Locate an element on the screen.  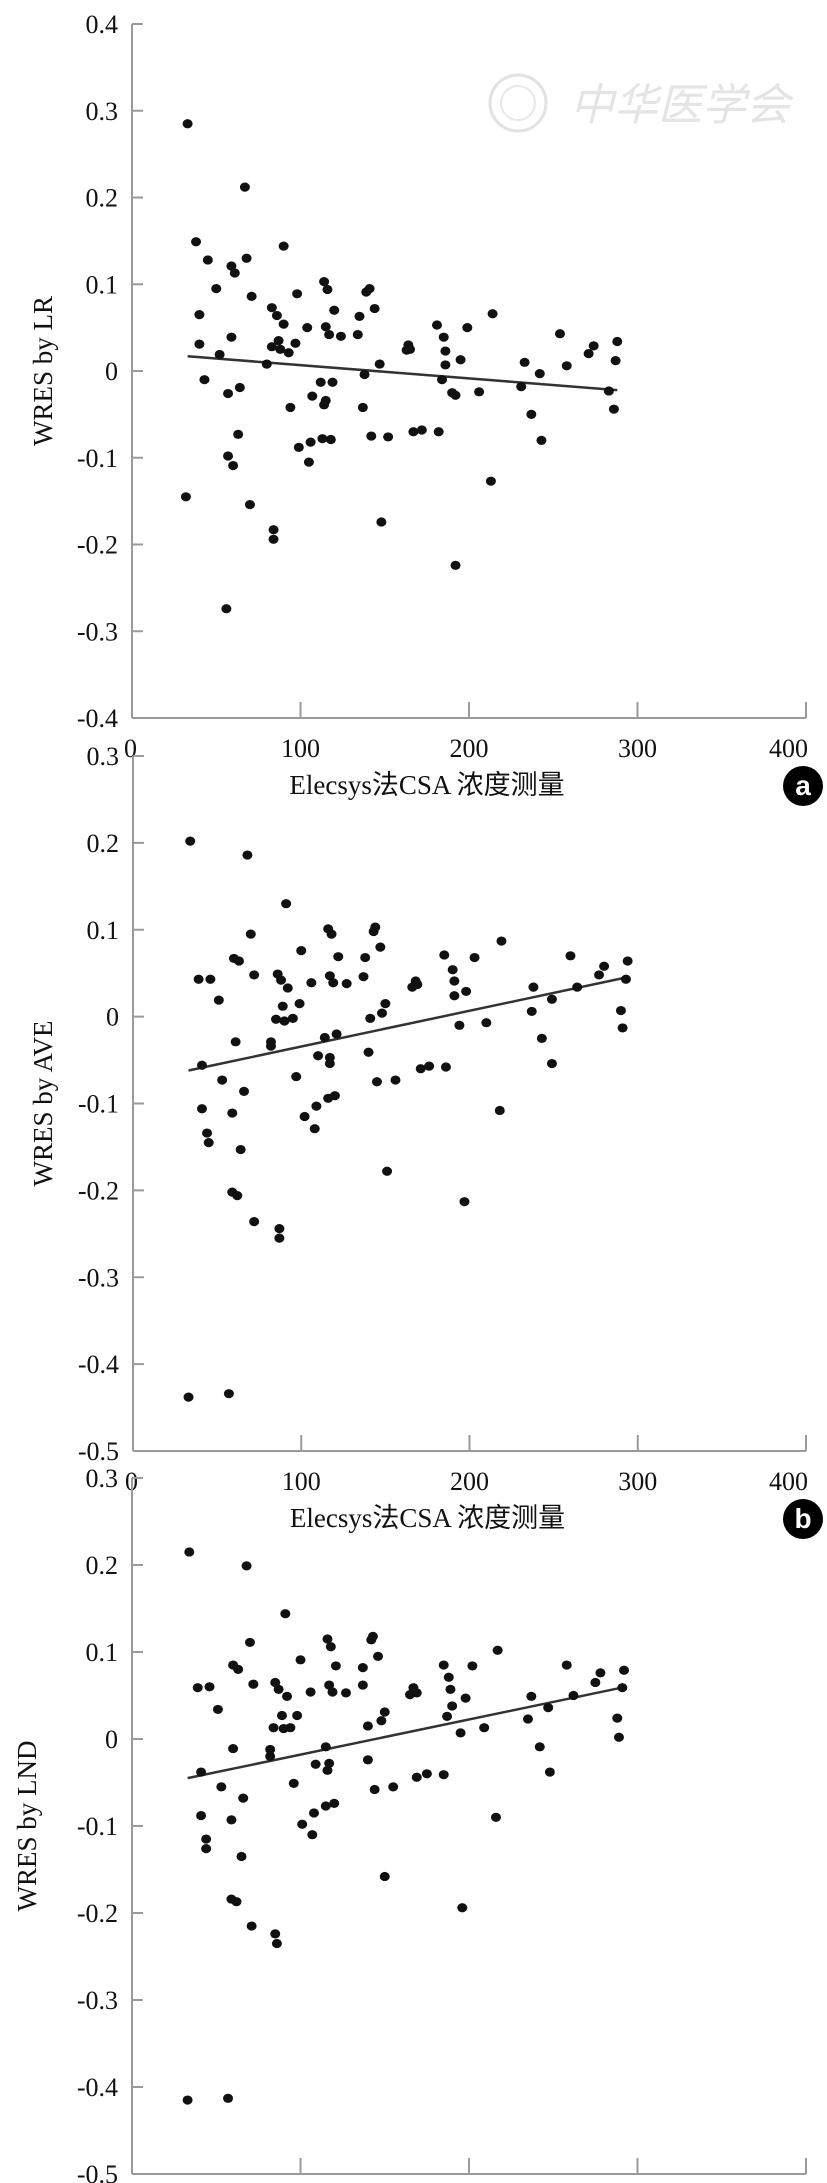
watermark-seal-inner-icon is located at coordinates (518, 103).